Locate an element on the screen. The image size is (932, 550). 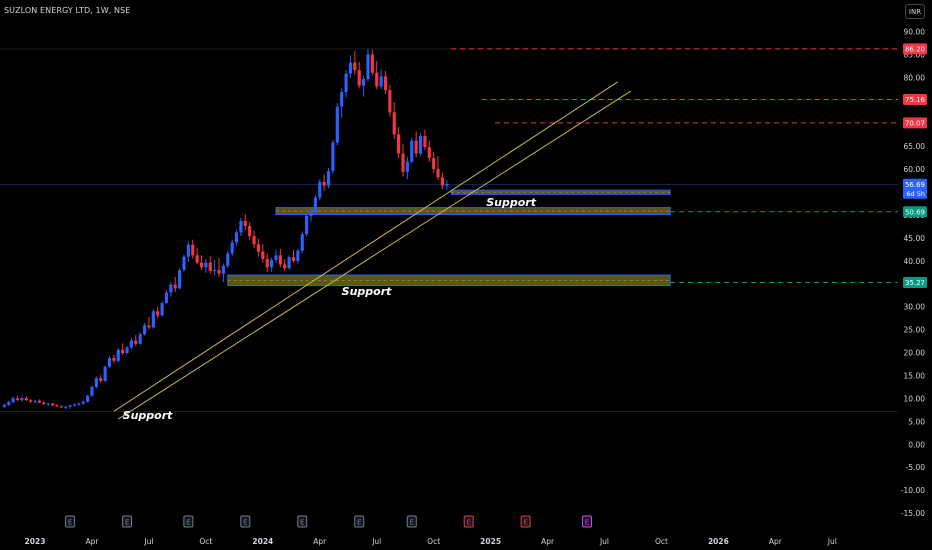
price-tick-label: 30.00 is located at coordinates (915, 307).